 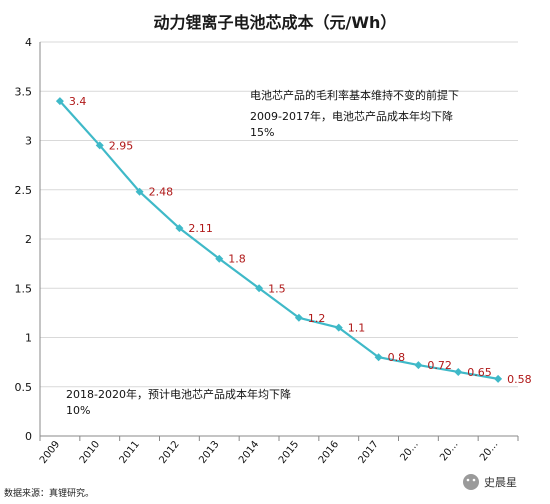 I want to click on data-label: 2.95, so click(x=121, y=145).